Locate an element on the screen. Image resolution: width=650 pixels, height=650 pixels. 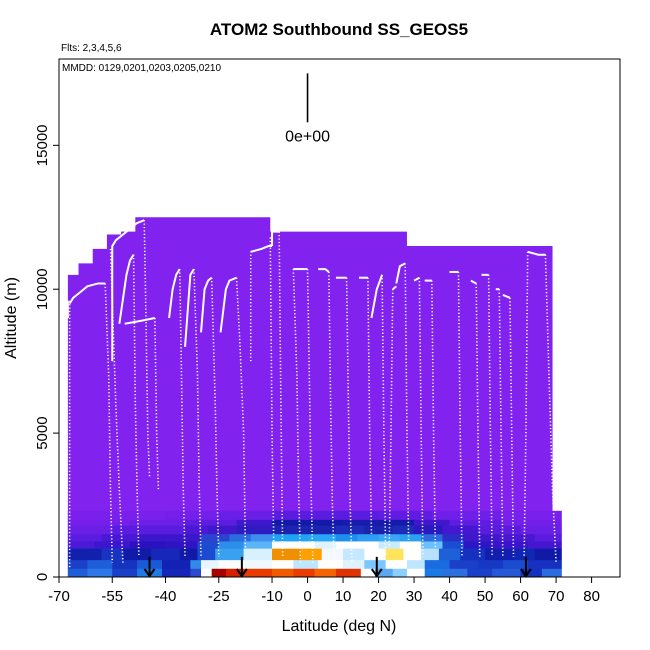
x-tick-label: -40 is located at coordinates (166, 596).